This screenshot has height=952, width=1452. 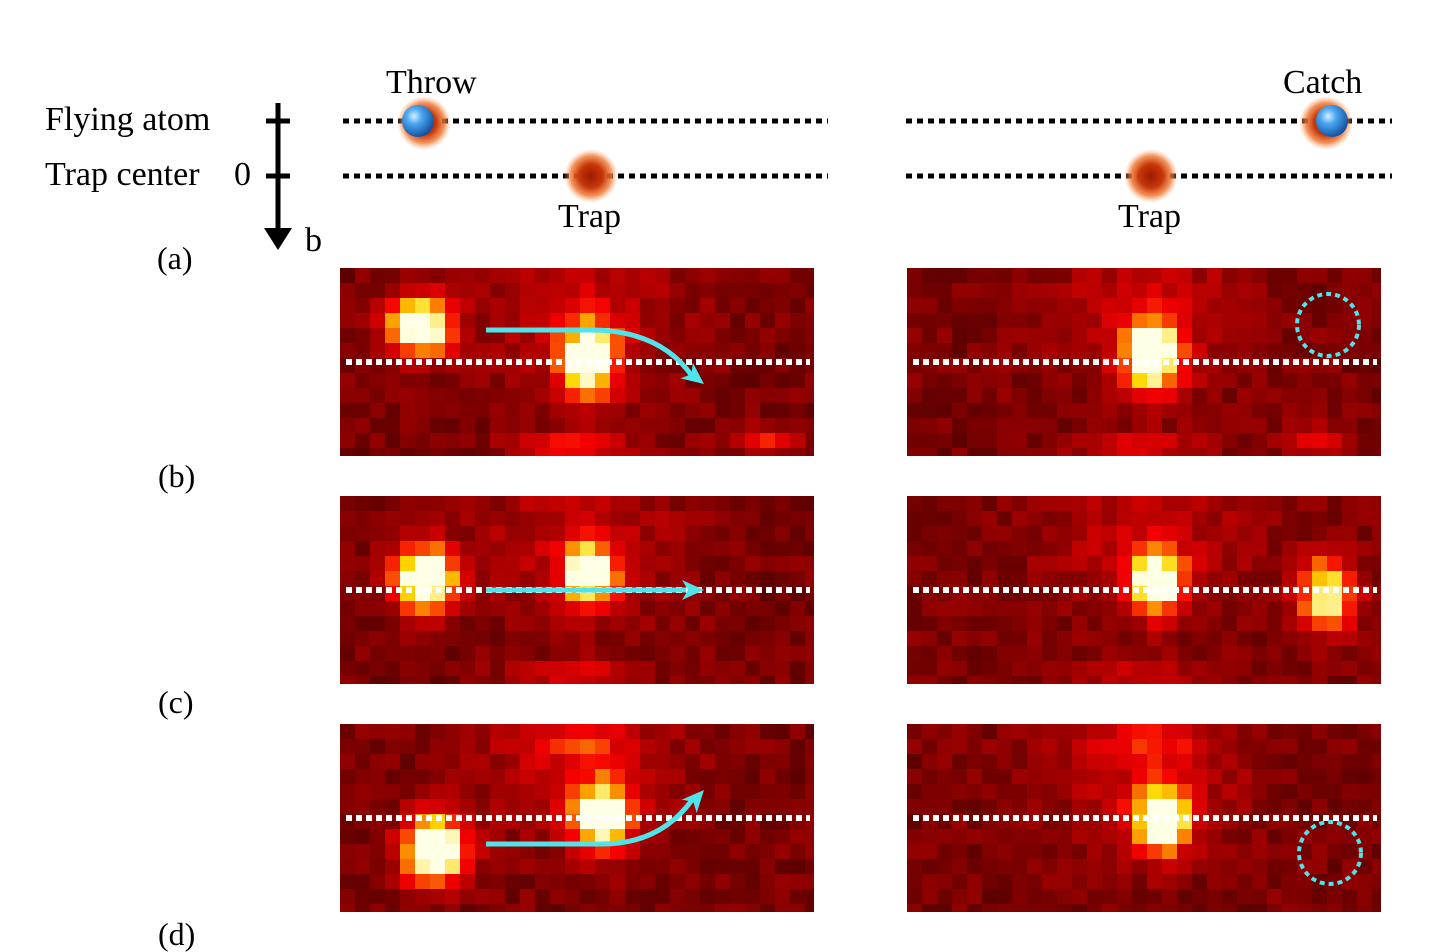 What do you see at coordinates (313, 240) in the screenshot?
I see `b-axis-label: b` at bounding box center [313, 240].